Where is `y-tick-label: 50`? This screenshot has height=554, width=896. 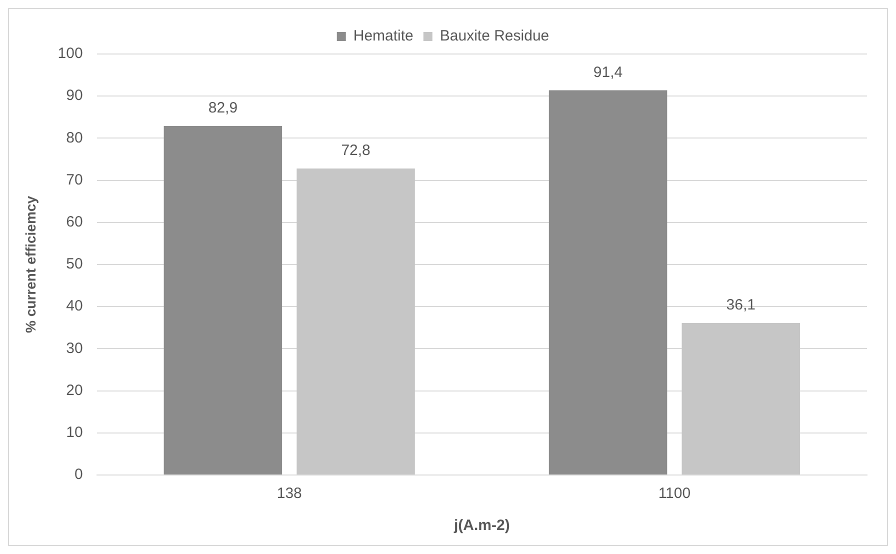
y-tick-label: 50 is located at coordinates (74, 264).